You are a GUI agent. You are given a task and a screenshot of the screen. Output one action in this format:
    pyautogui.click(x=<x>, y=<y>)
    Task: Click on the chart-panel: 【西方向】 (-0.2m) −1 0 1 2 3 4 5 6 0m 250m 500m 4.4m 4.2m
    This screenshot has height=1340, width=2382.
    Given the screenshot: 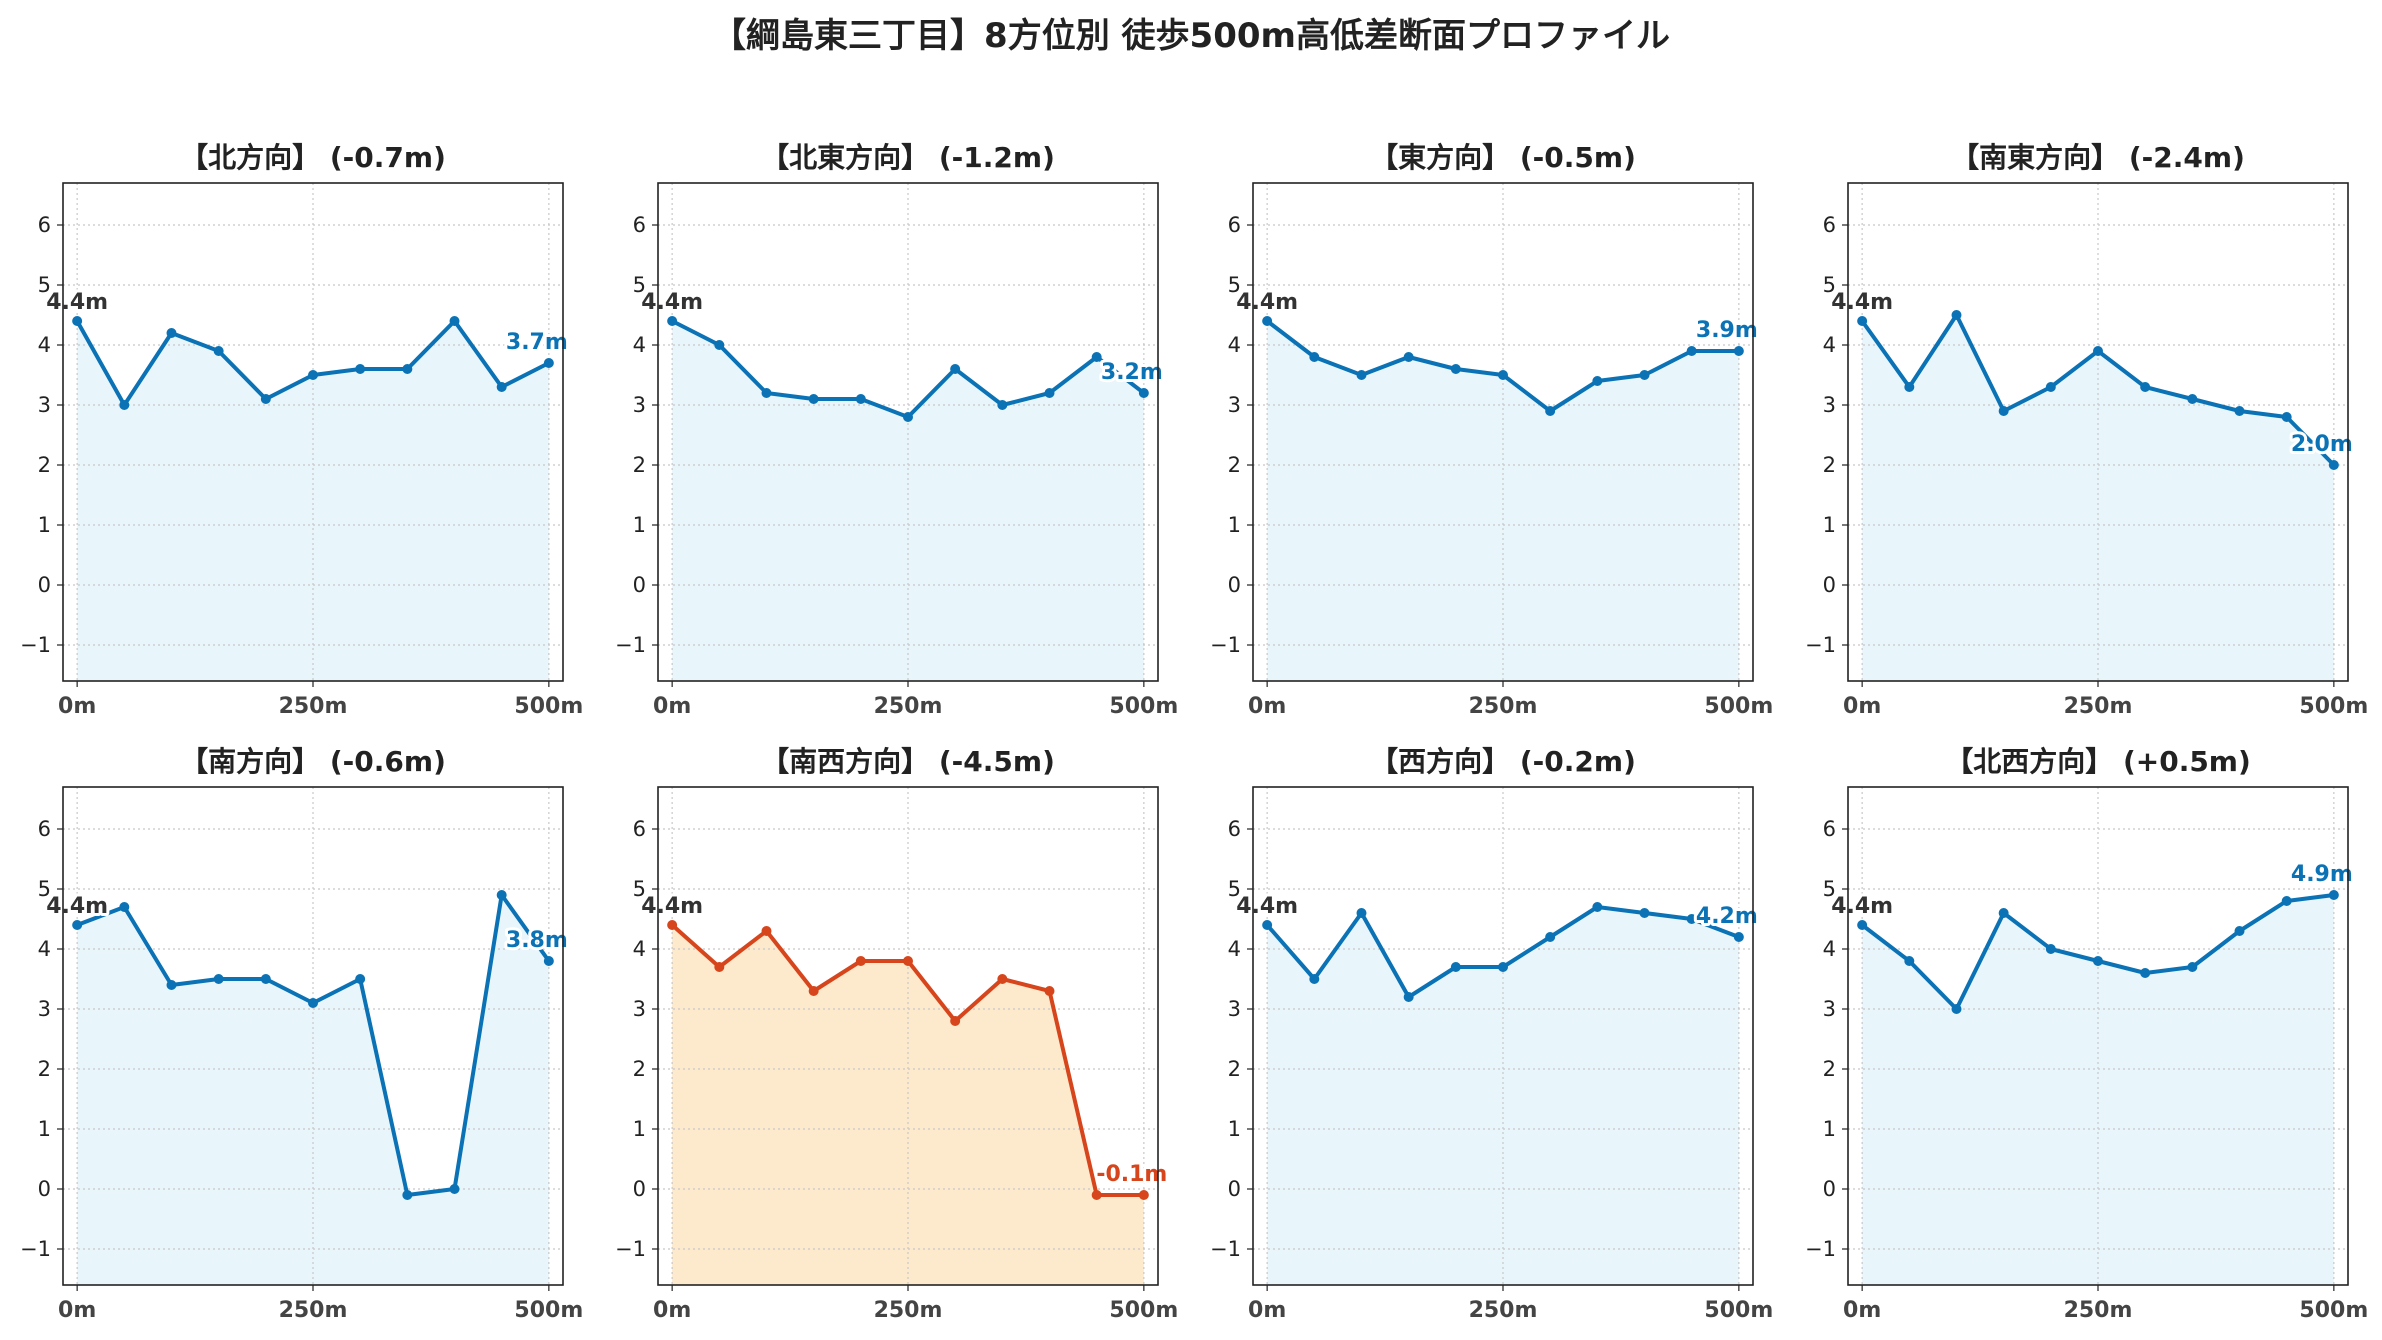 What is the action you would take?
    pyautogui.click(x=1491, y=1034)
    